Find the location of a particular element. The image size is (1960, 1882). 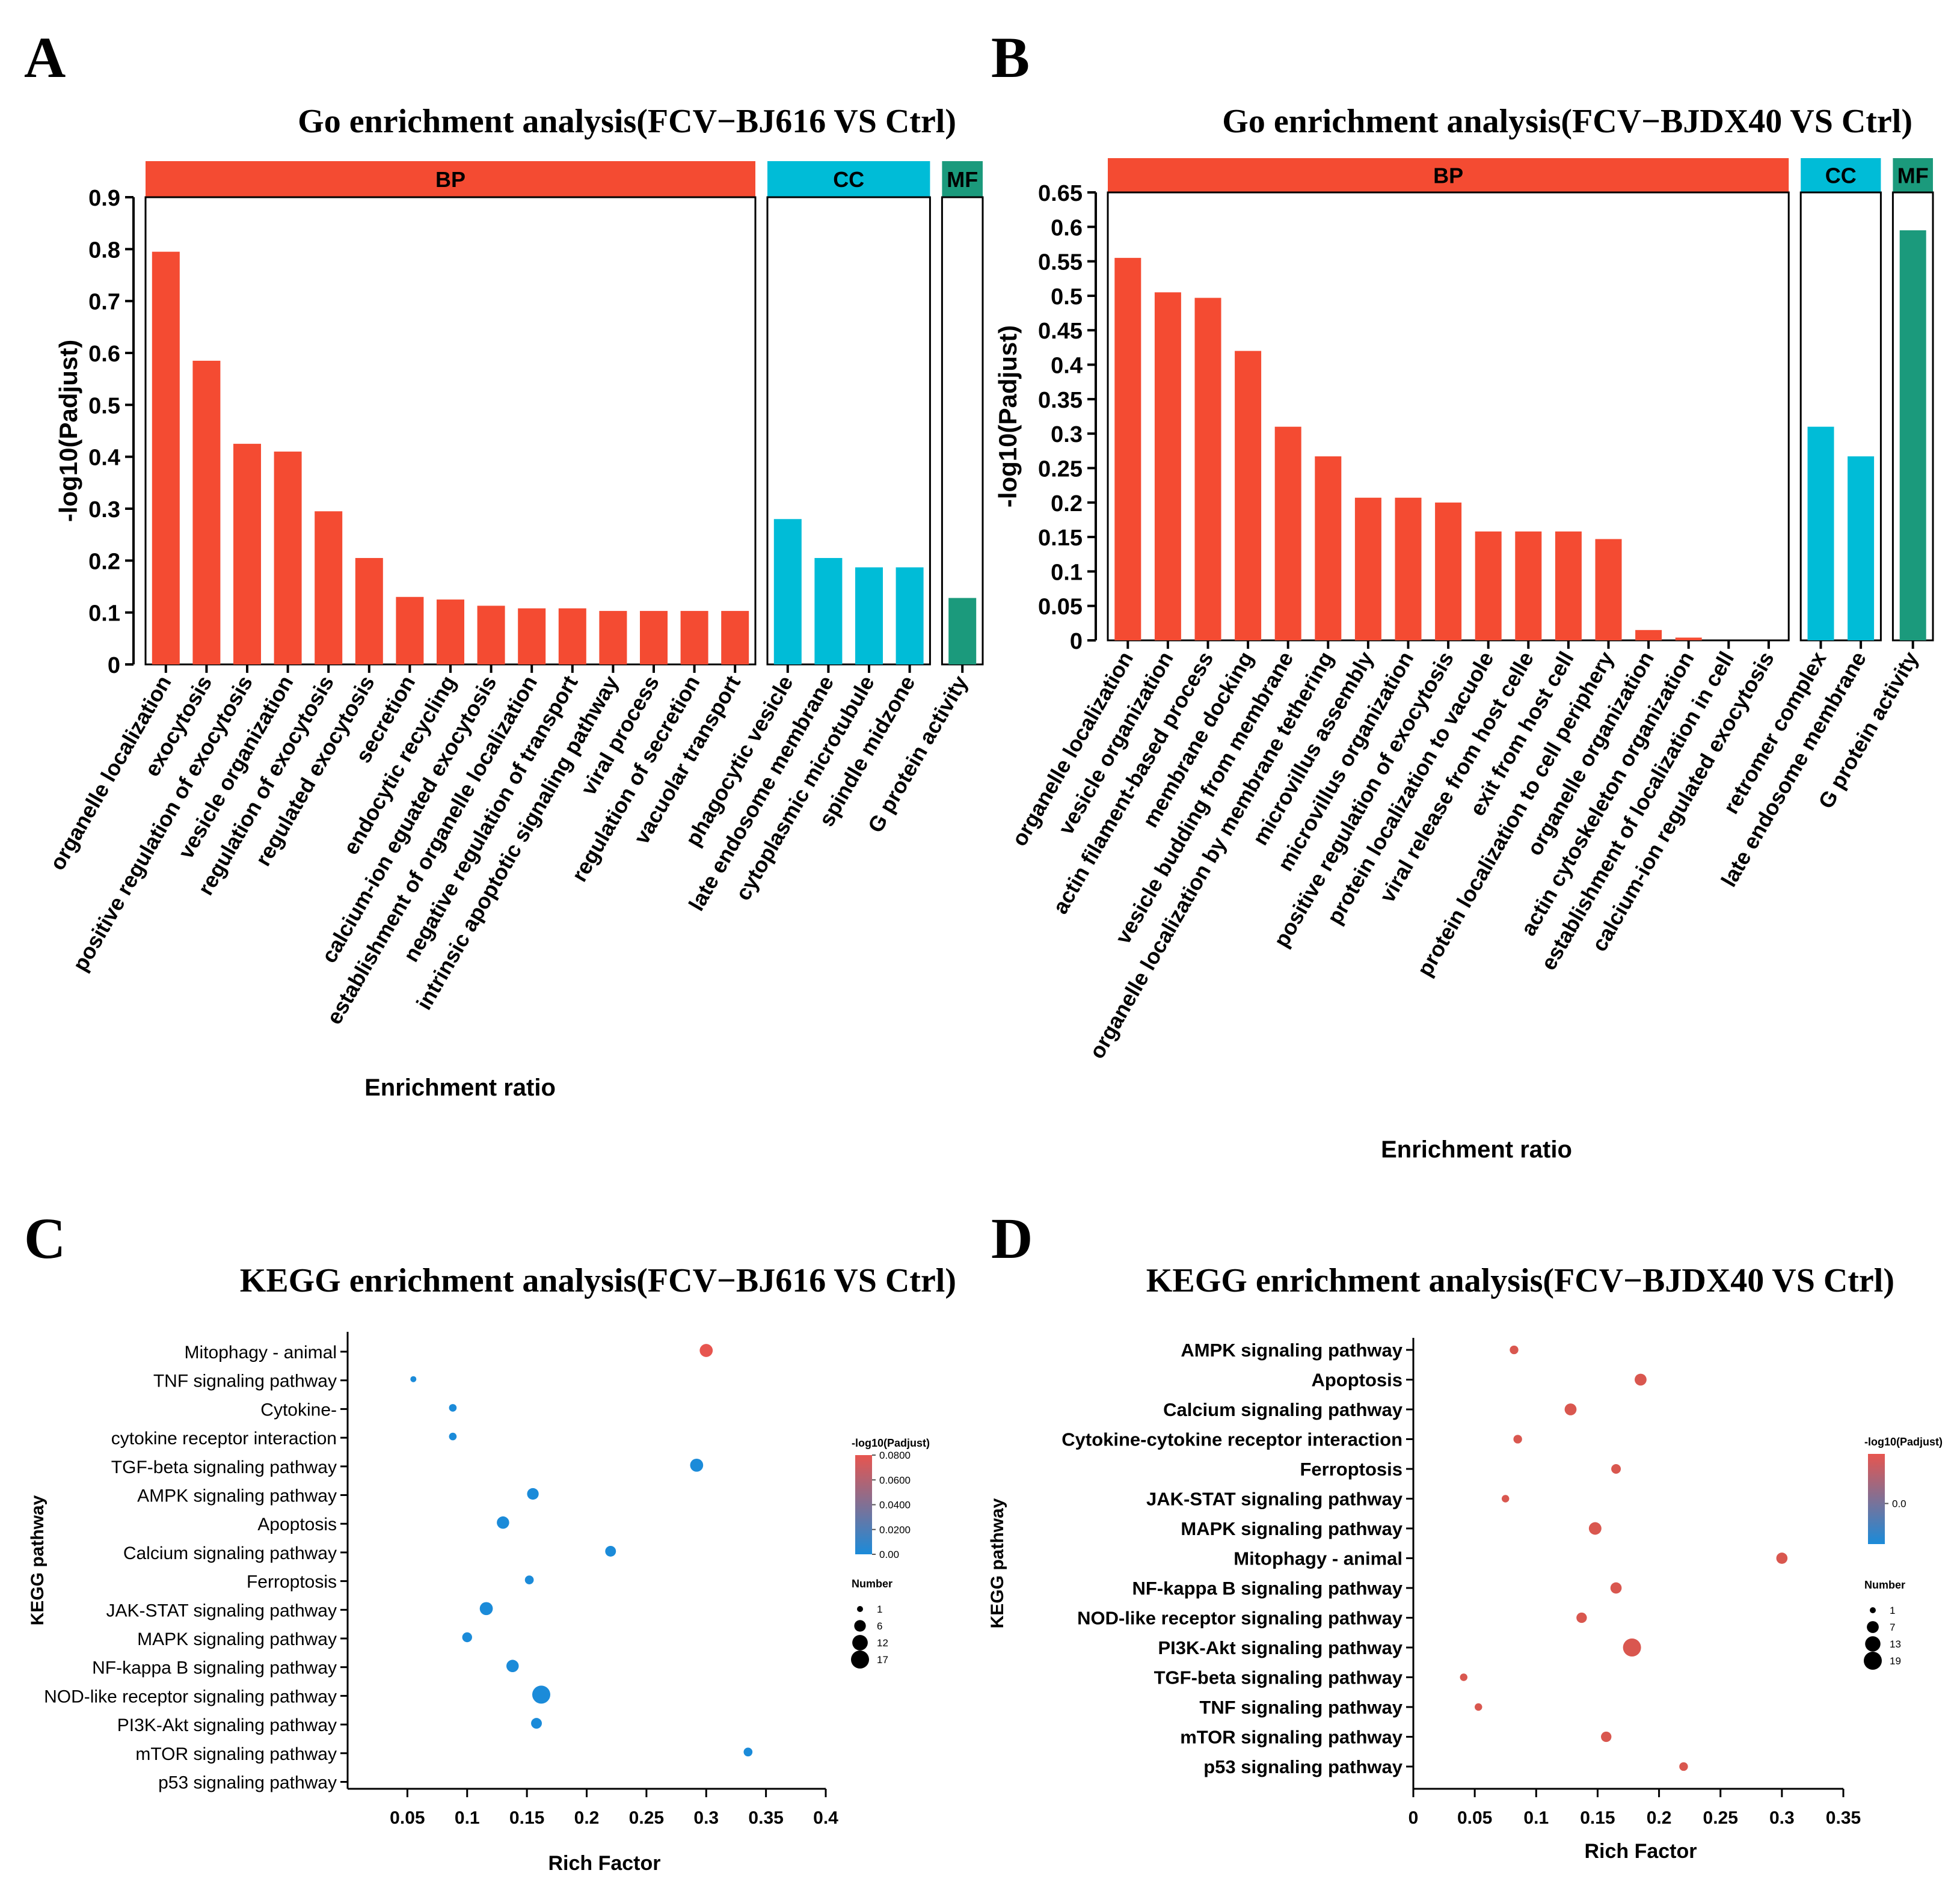

pathway-label: Cytokine- is located at coordinates (298, 1410).